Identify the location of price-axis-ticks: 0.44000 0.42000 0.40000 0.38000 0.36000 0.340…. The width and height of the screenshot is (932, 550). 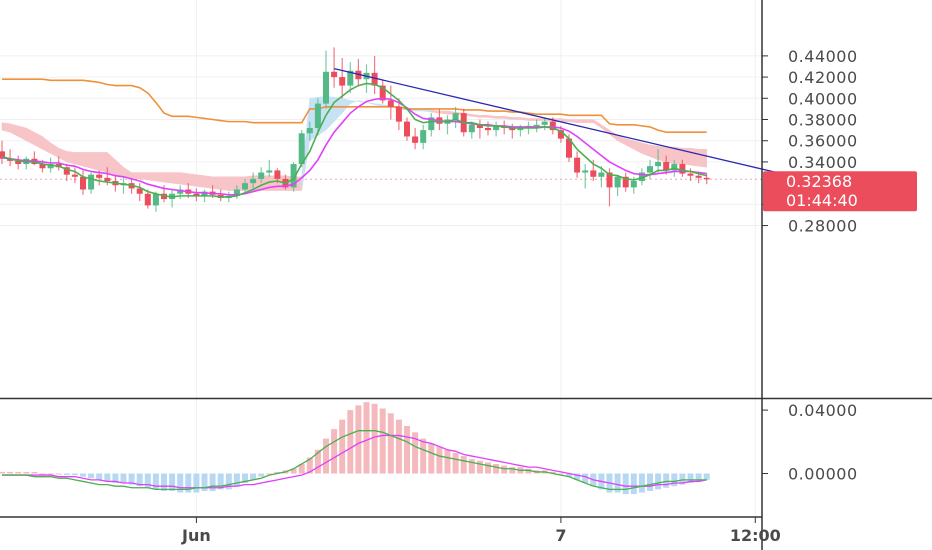
(810, 265).